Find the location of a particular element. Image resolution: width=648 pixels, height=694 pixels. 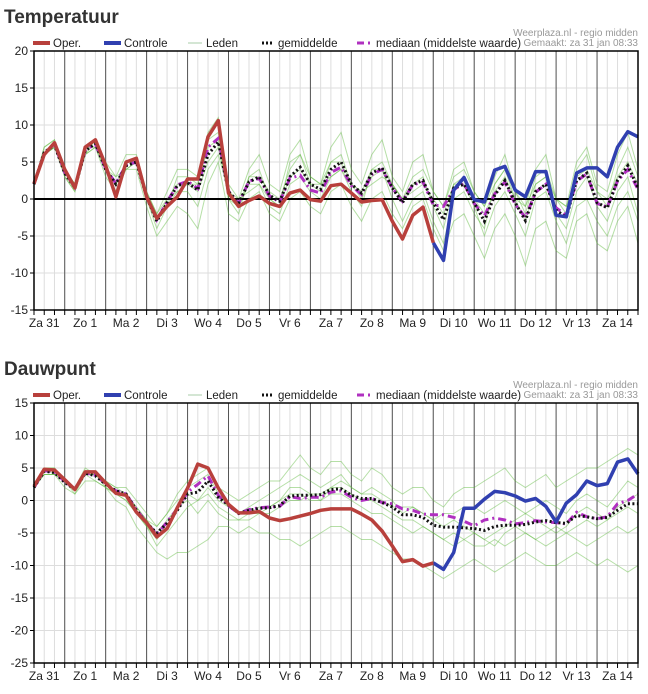

y-tick-label: -25 is located at coordinates (20, 663).